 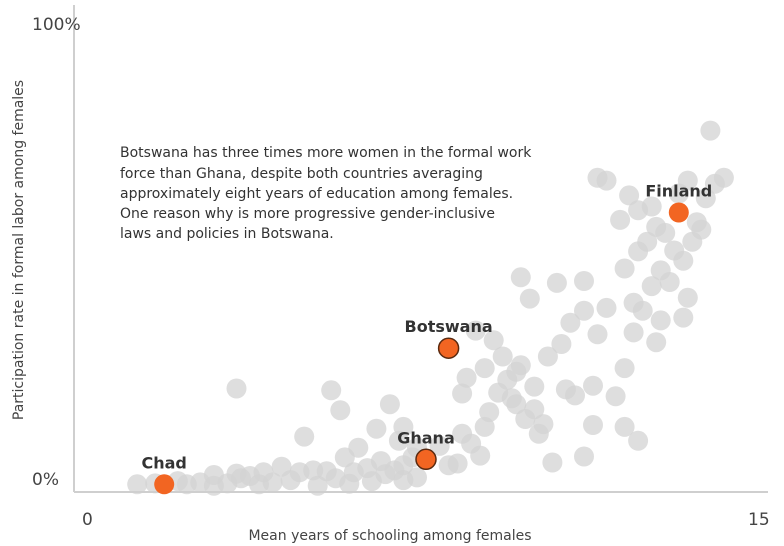 What do you see at coordinates (678, 212) in the screenshot?
I see `highlight-point-finland` at bounding box center [678, 212].